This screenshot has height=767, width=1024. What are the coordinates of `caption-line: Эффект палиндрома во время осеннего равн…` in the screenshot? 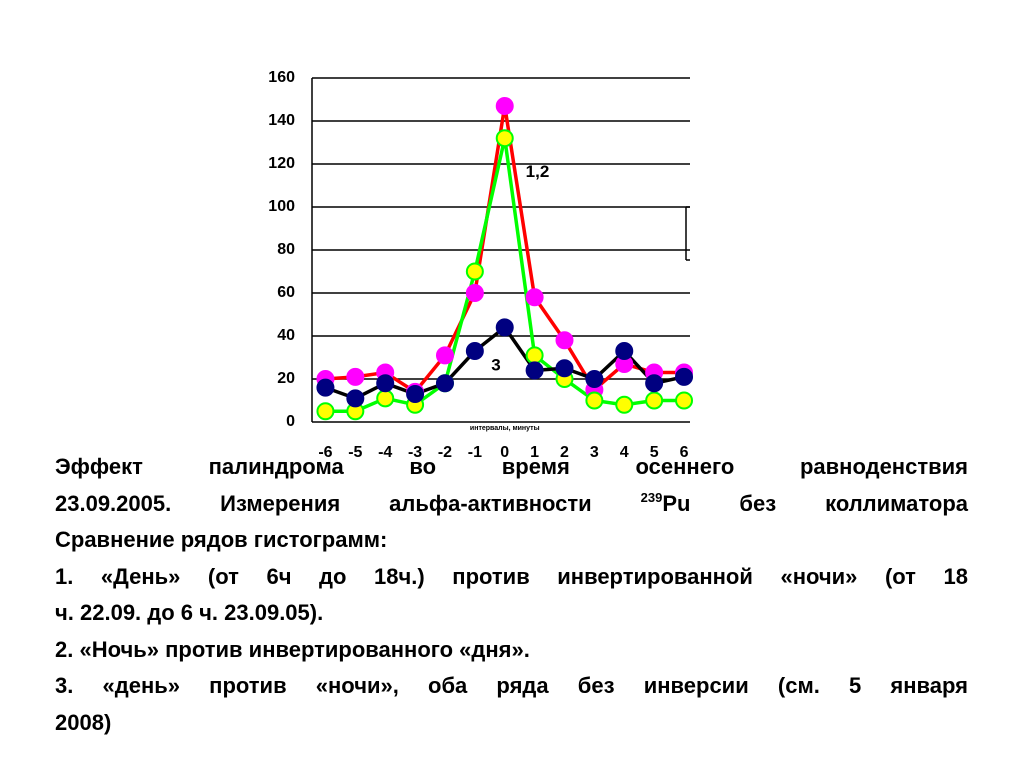 It's located at (511, 466).